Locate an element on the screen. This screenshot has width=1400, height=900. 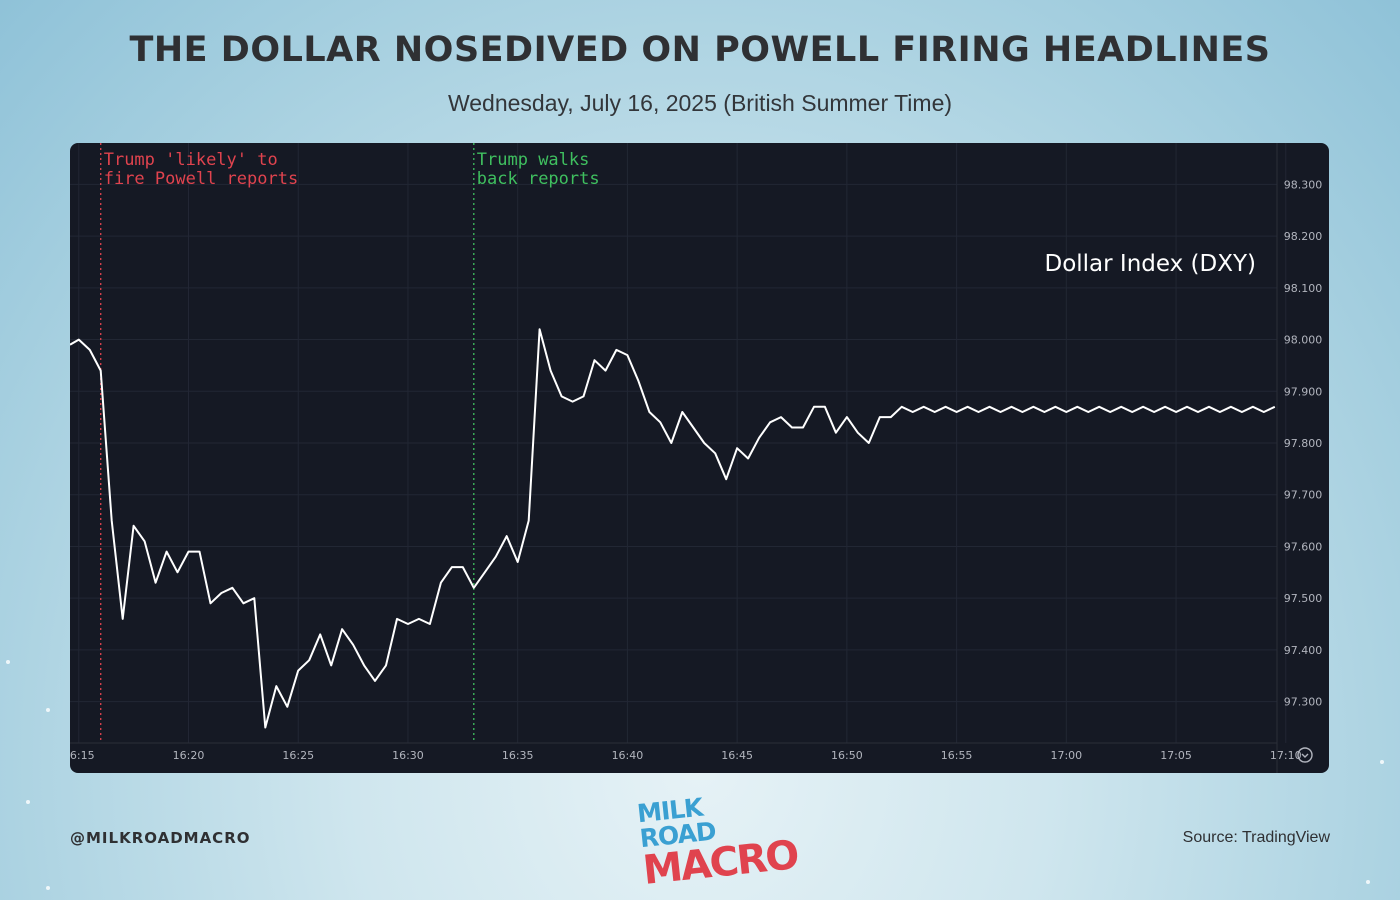
y-tick-label: 98.100 is located at coordinates (1303, 288).